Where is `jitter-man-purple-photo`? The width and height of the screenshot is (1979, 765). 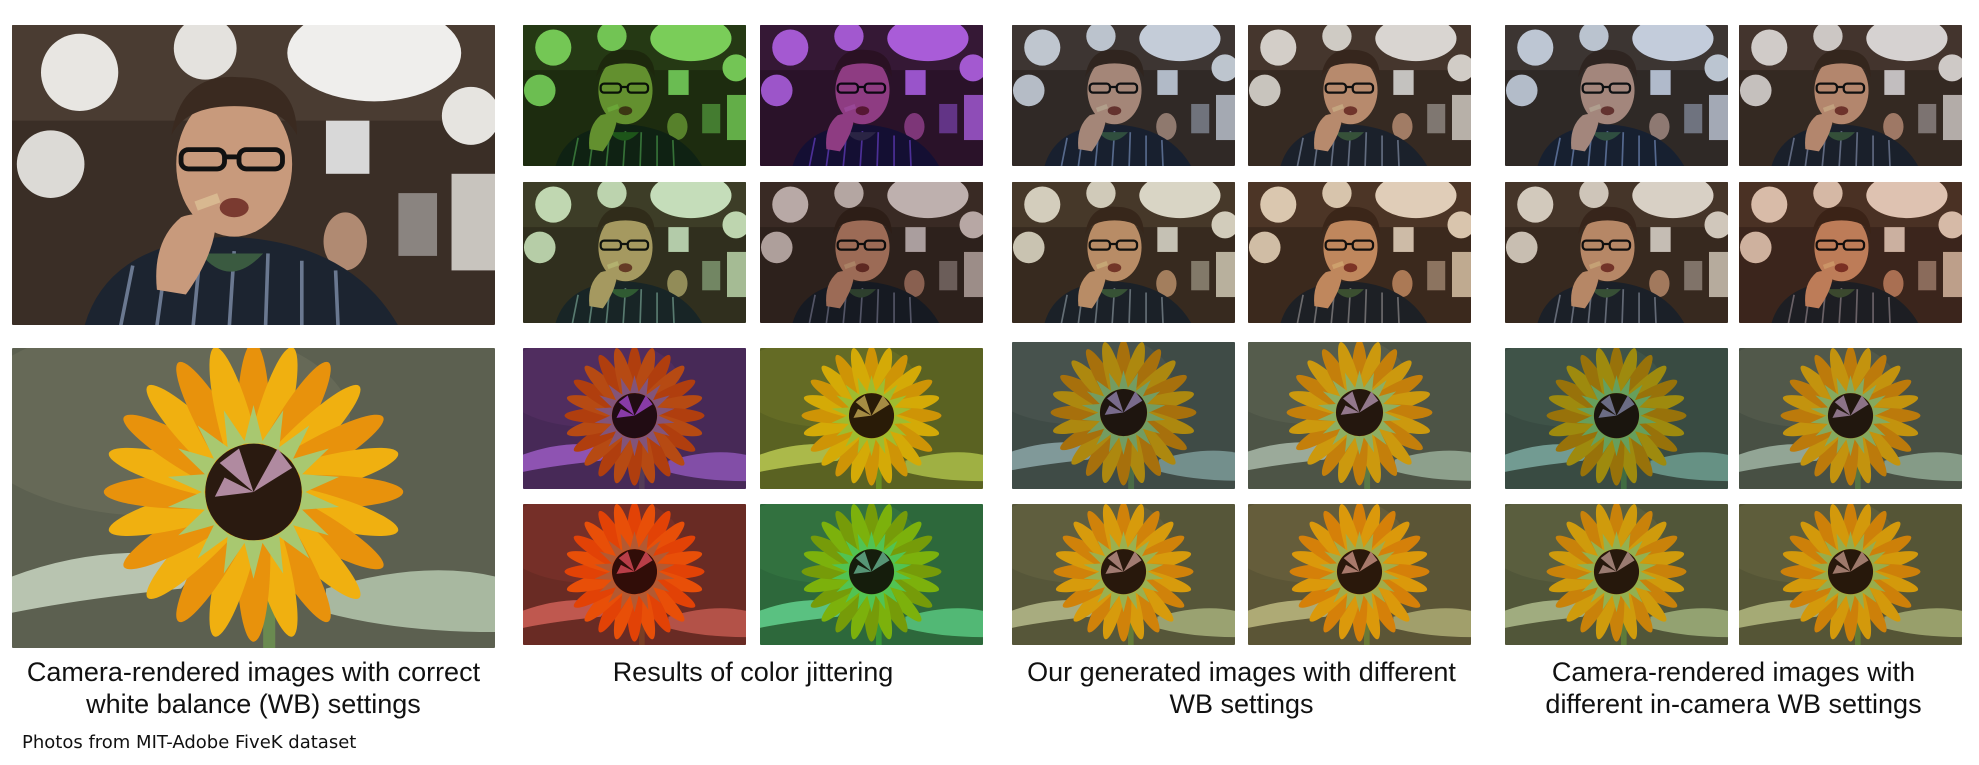
jitter-man-purple-photo is located at coordinates (871, 95).